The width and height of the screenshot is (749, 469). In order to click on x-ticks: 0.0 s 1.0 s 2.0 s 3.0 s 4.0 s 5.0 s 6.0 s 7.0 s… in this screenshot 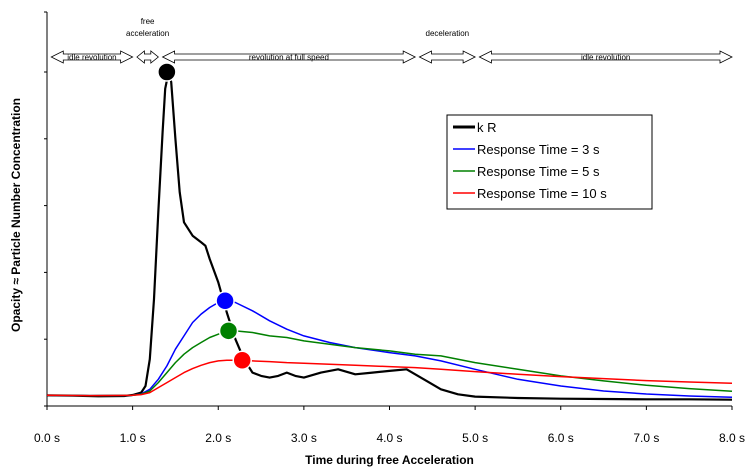, I will do `click(389, 425)`.